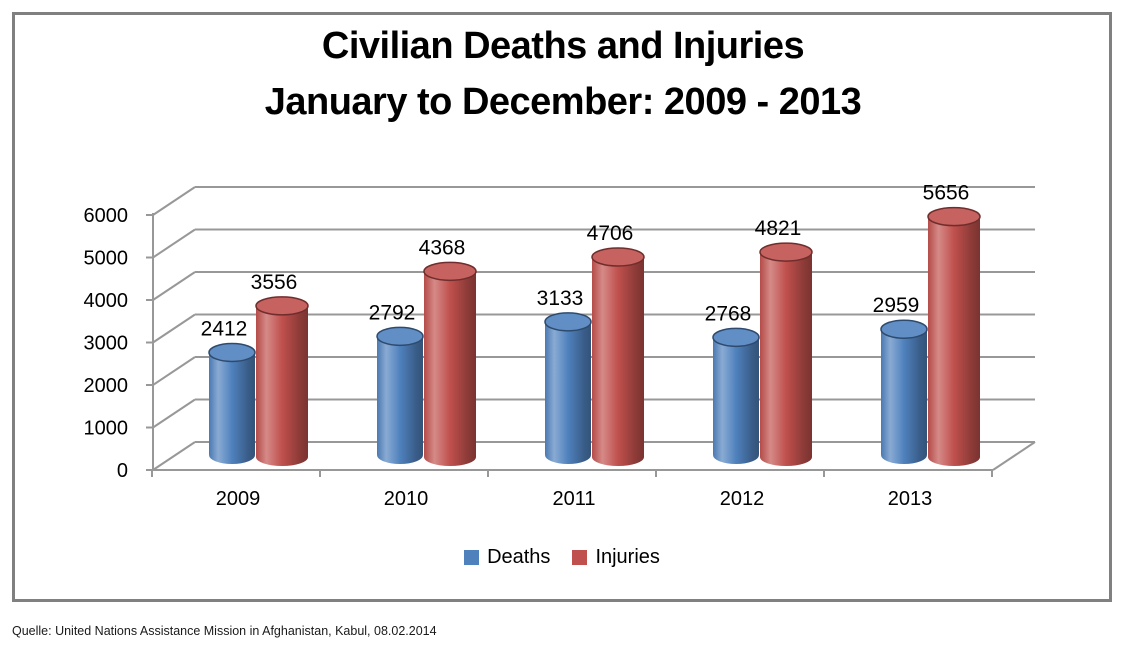  What do you see at coordinates (274, 282) in the screenshot?
I see `data-label-injuries-2009: 3556` at bounding box center [274, 282].